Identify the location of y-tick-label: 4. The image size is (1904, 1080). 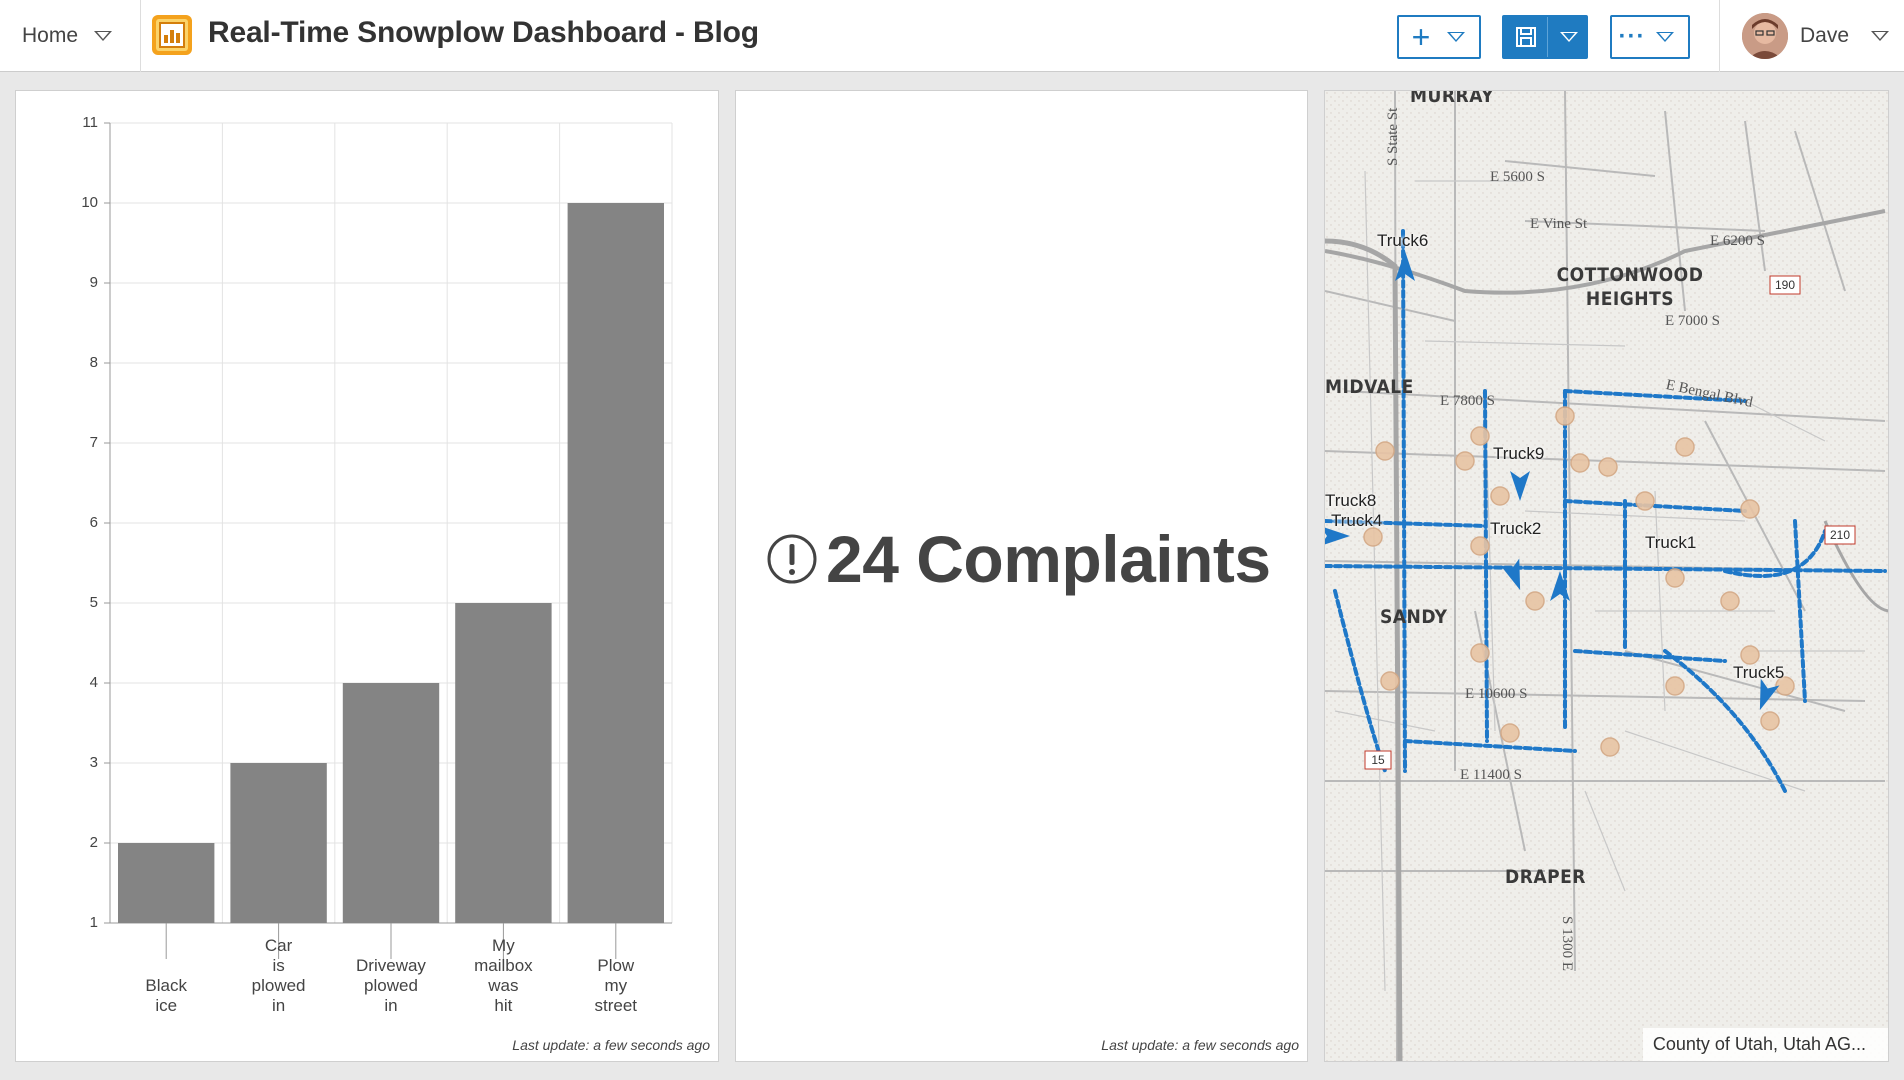
(93, 682).